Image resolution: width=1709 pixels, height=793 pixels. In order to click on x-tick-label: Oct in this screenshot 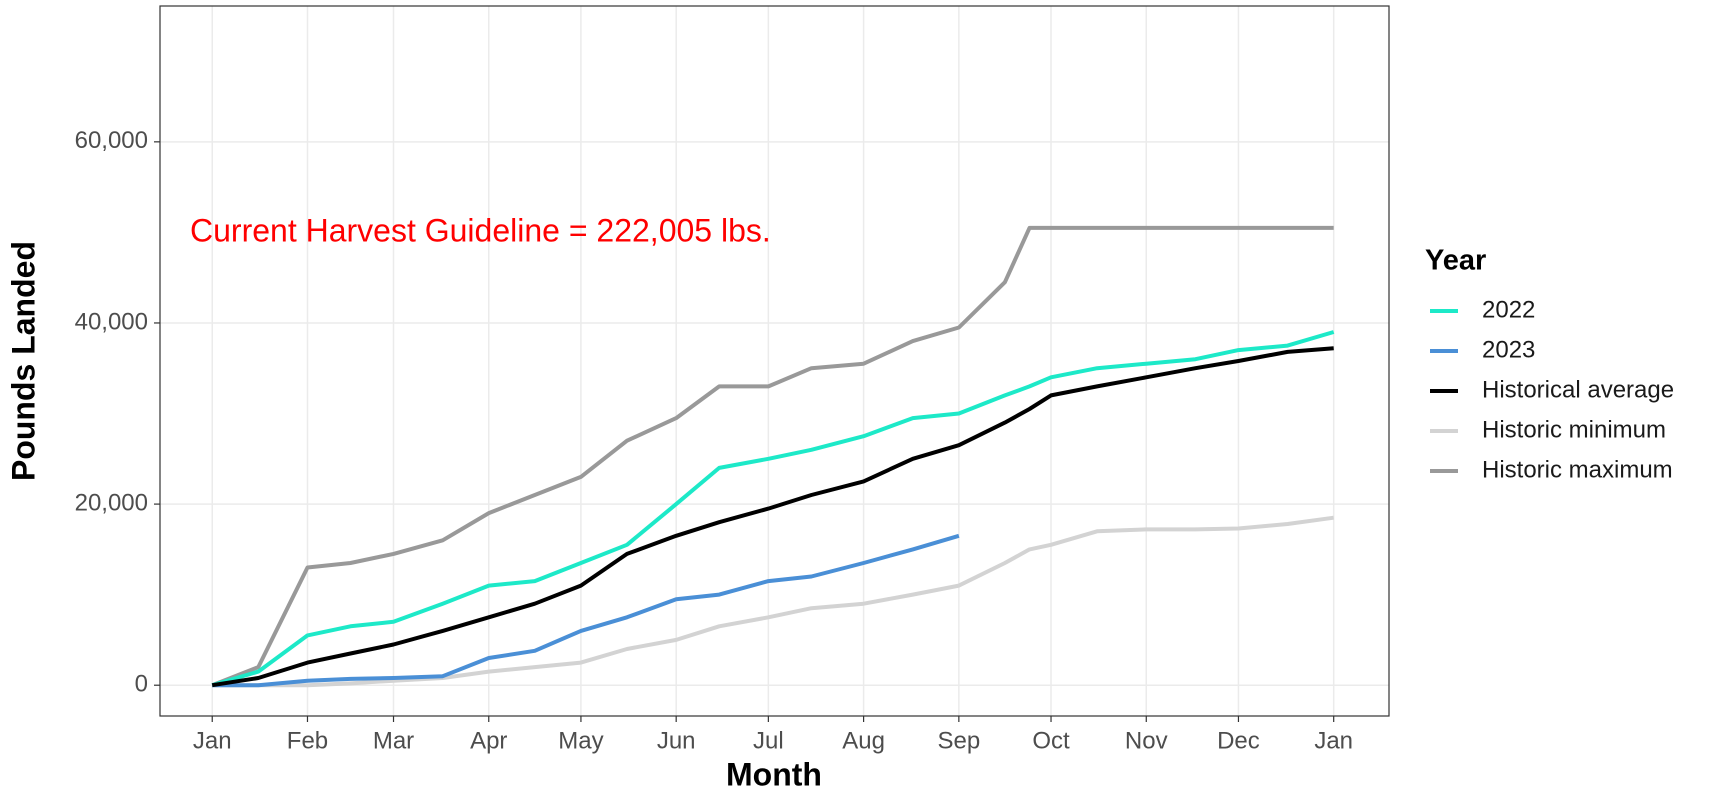, I will do `click(1051, 740)`.